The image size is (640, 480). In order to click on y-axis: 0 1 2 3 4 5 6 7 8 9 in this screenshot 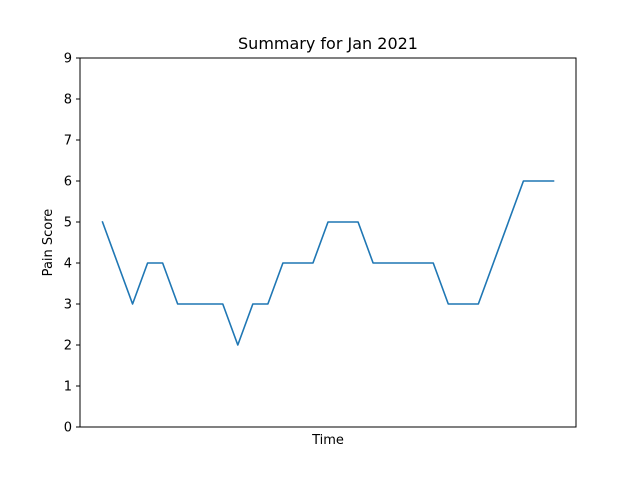, I will do `click(72, 244)`.